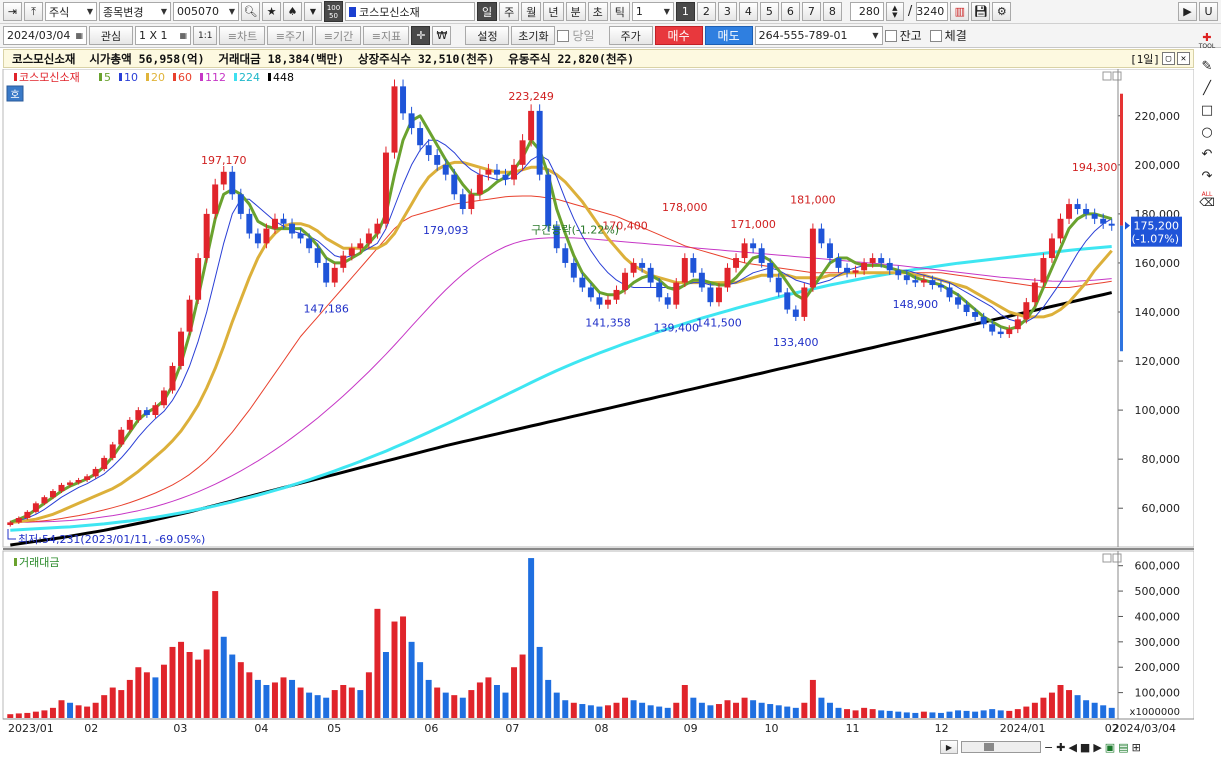  I want to click on preset-5-button: 5, so click(769, 11).